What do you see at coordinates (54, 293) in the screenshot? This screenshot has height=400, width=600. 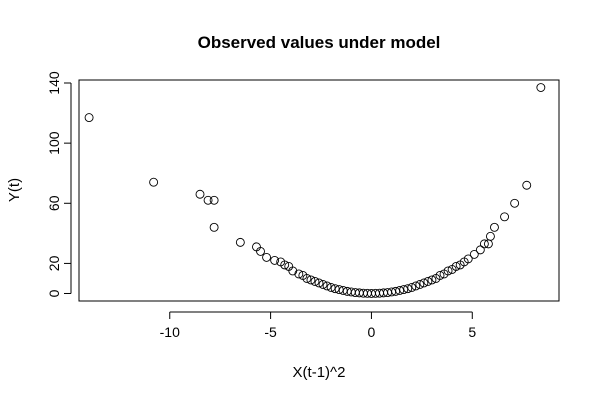 I see `y-tick-label: 0` at bounding box center [54, 293].